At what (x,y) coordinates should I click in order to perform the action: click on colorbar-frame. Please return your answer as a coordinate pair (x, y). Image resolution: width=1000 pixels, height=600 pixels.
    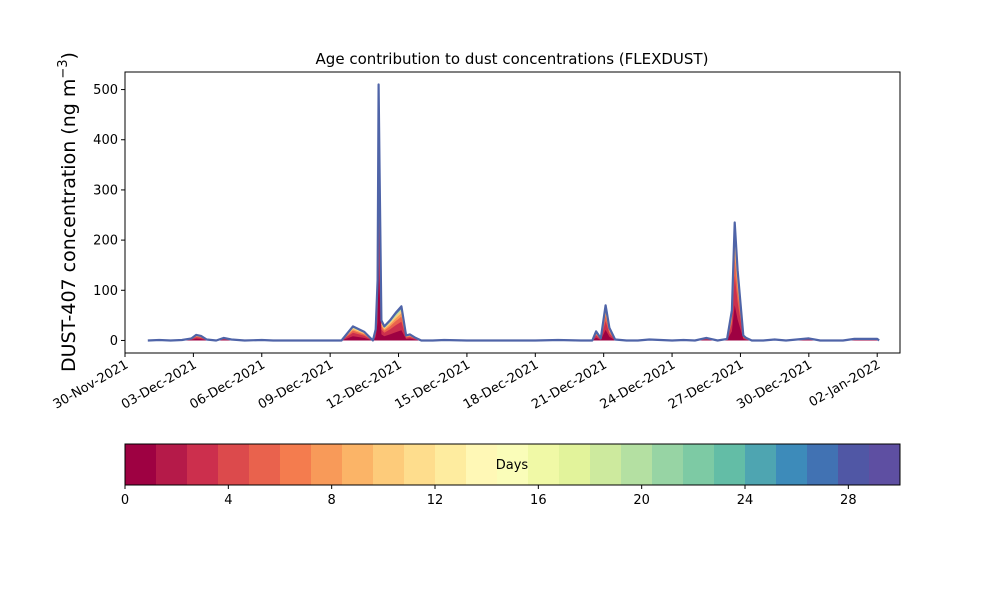
    Looking at the image, I should click on (512, 464).